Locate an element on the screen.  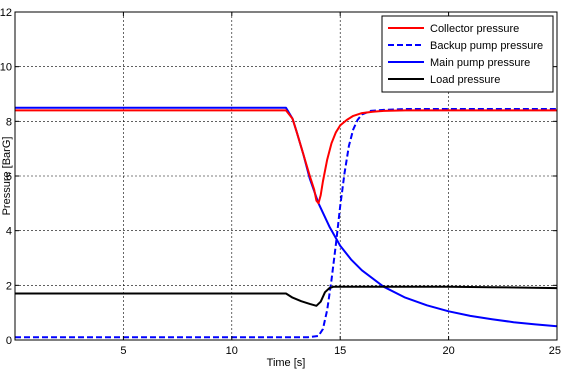
legend-item: Backup pump pressure is located at coordinates (465, 46).